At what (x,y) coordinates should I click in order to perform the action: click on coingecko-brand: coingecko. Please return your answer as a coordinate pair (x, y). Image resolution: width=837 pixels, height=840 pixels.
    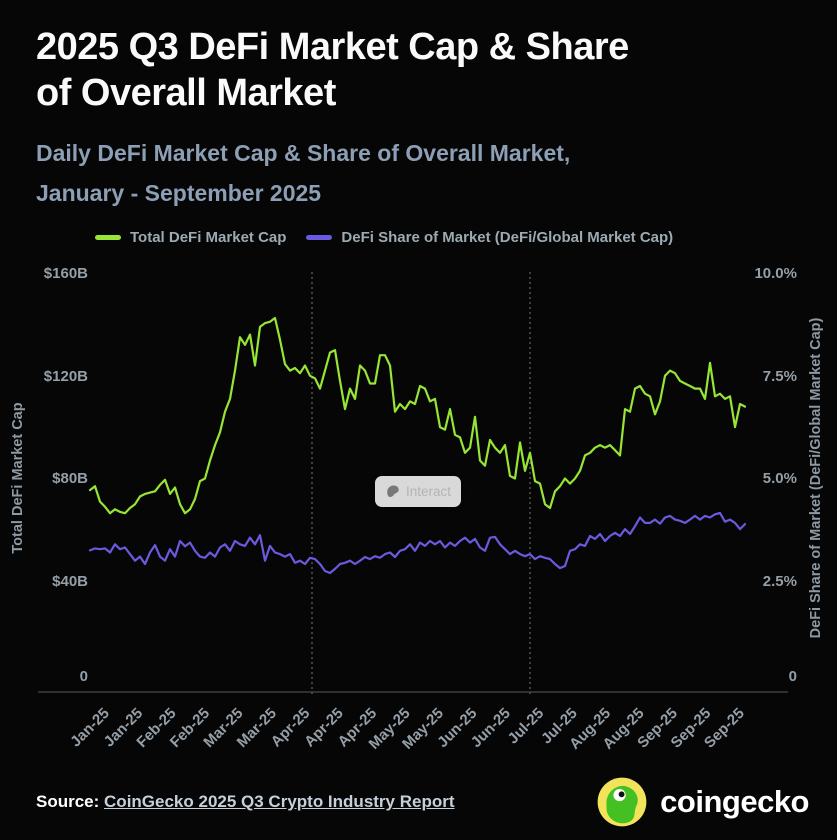
    Looking at the image, I should click on (702, 802).